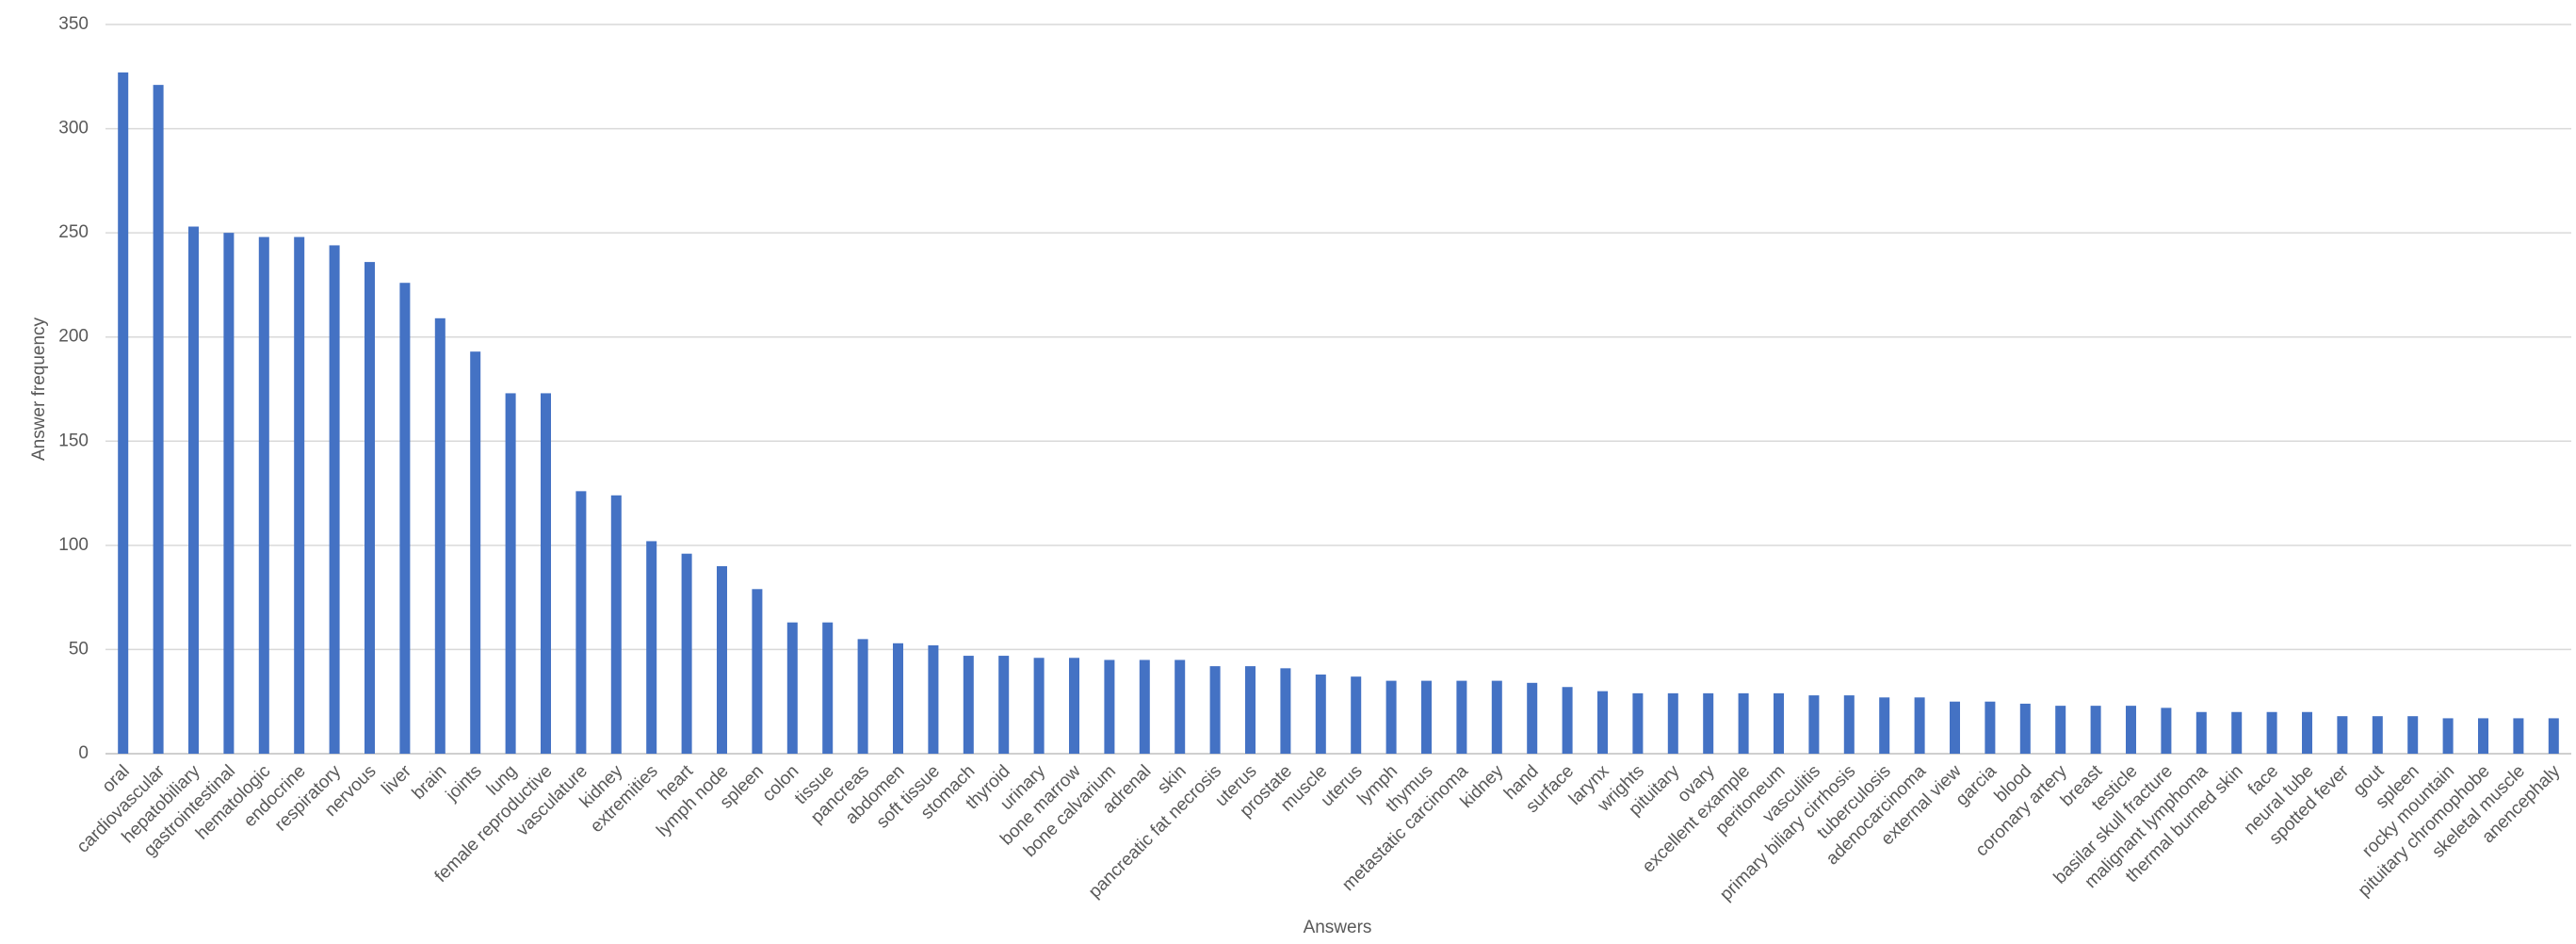 This screenshot has width=2576, height=944. I want to click on x-axis-title: Answers, so click(1338, 927).